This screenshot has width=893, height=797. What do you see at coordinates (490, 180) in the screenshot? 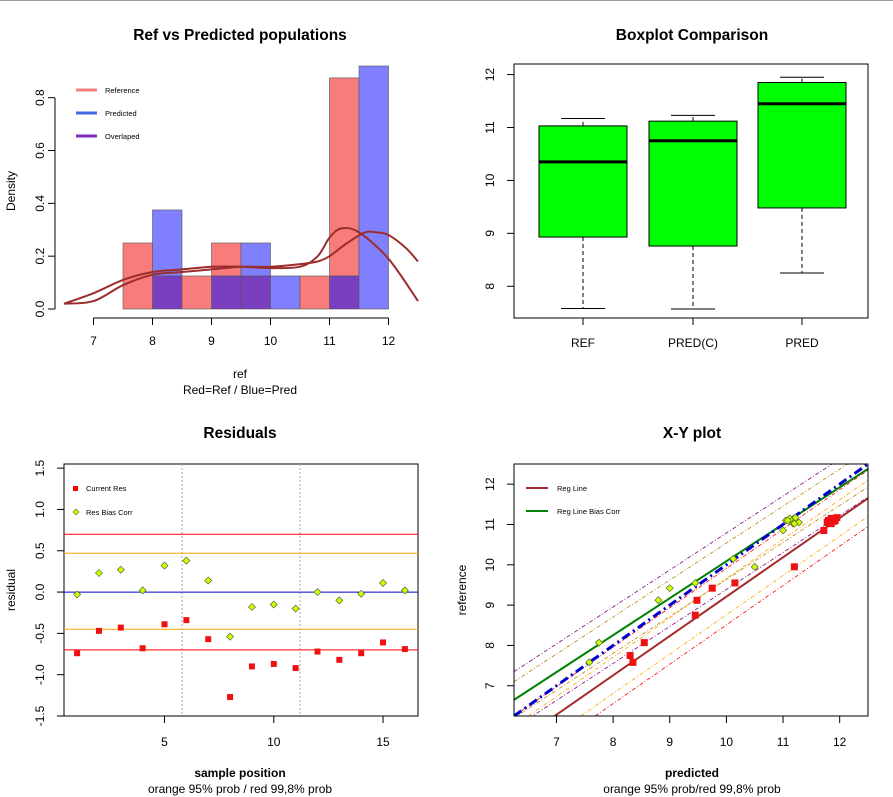
I see `y-tick-label: 10` at bounding box center [490, 180].